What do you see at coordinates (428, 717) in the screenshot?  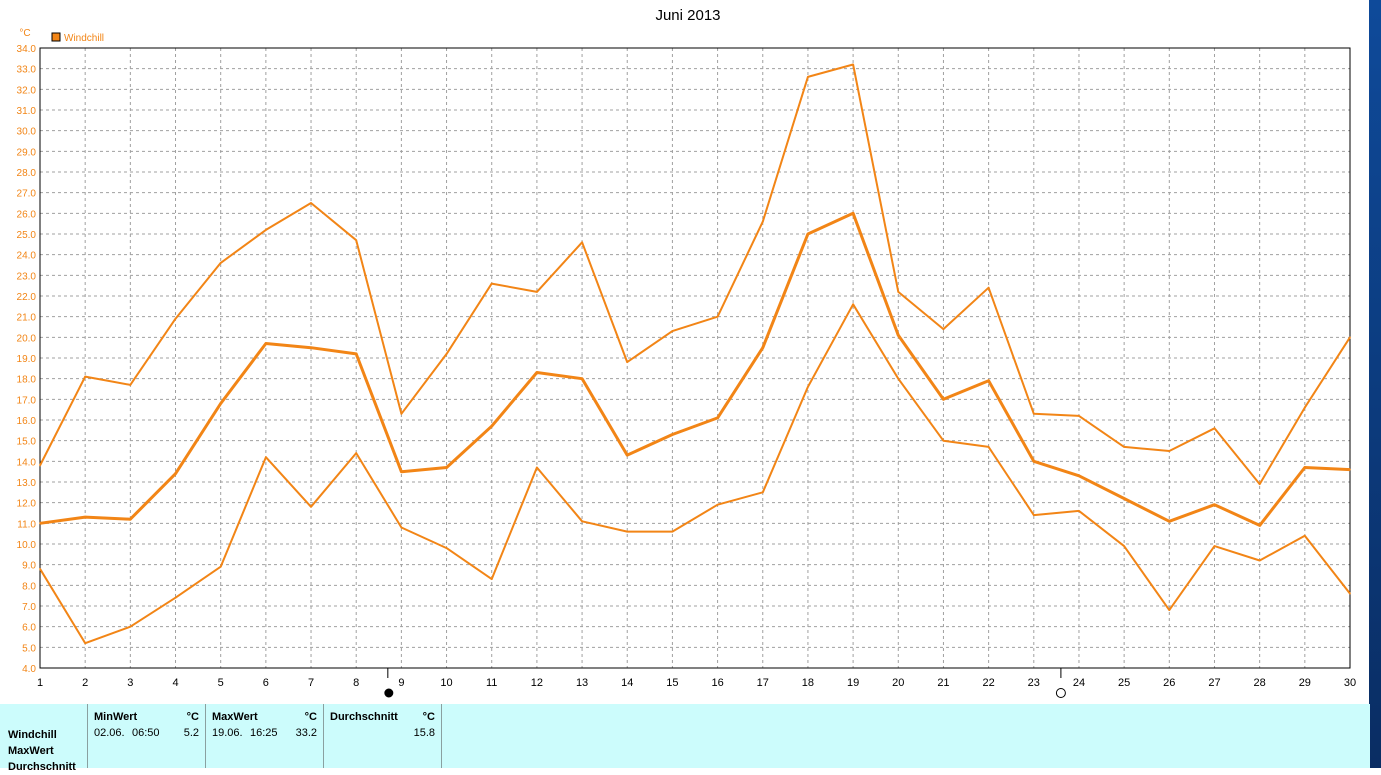 I see `avg-unit: °C` at bounding box center [428, 717].